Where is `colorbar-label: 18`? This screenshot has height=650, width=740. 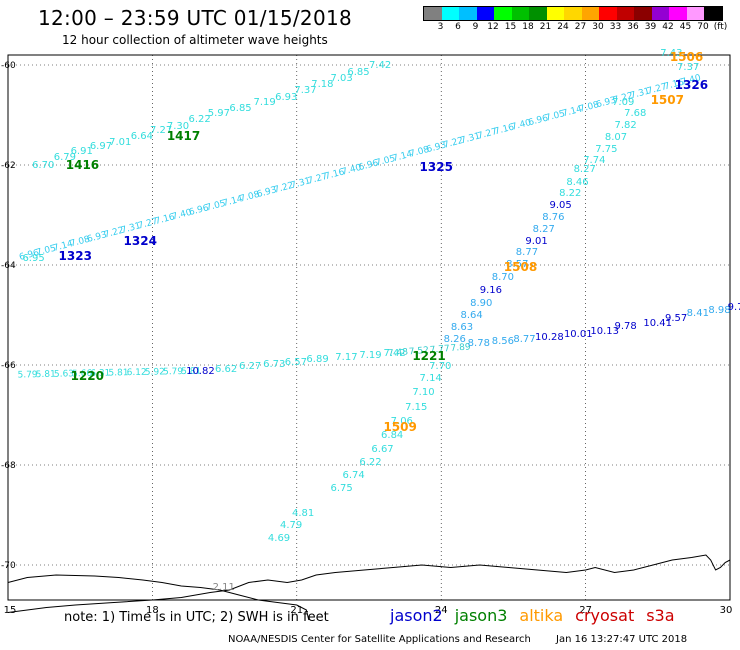 colorbar-label: 18 is located at coordinates (528, 27).